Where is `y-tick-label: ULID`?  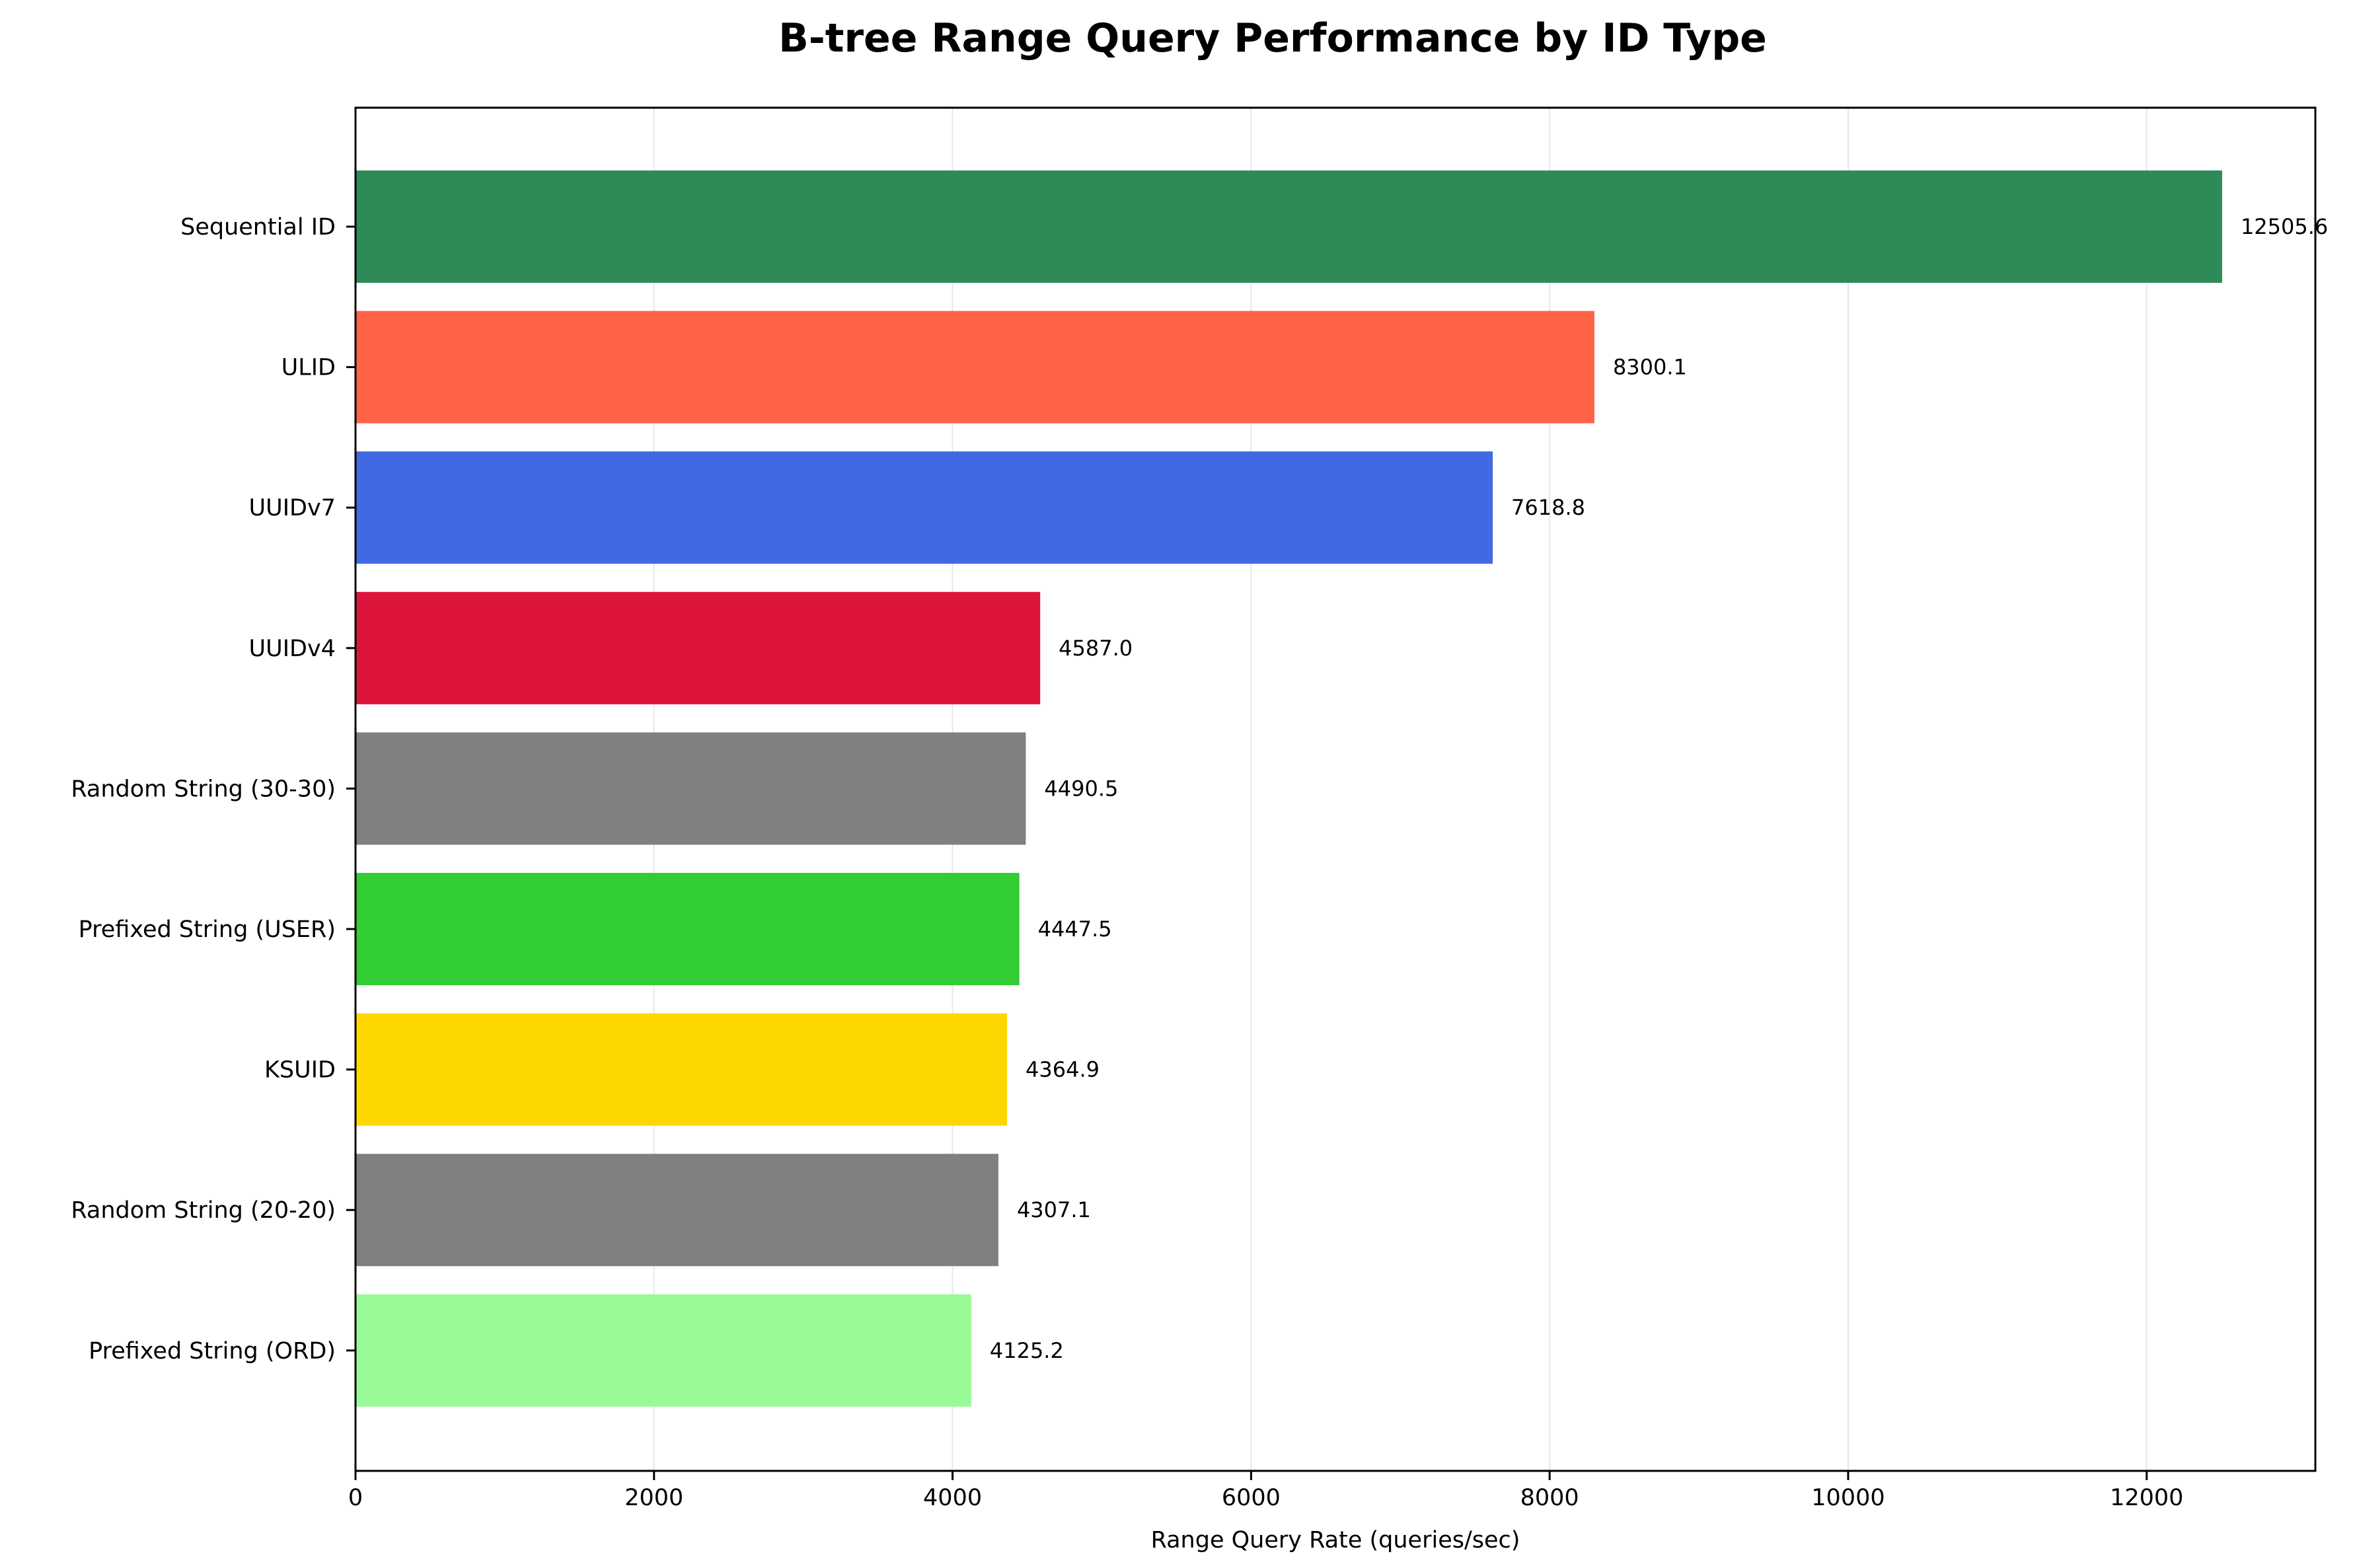
y-tick-label: ULID is located at coordinates (309, 368).